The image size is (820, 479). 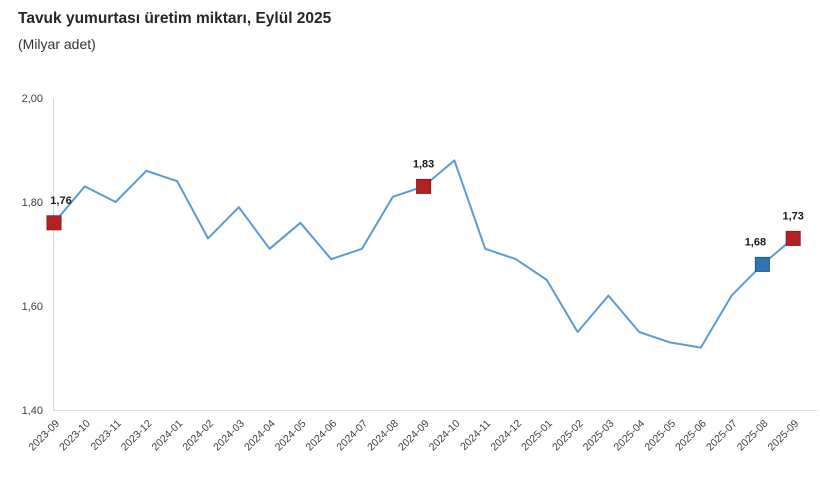 What do you see at coordinates (229, 436) in the screenshot?
I see `x-tick-label: 2024-03` at bounding box center [229, 436].